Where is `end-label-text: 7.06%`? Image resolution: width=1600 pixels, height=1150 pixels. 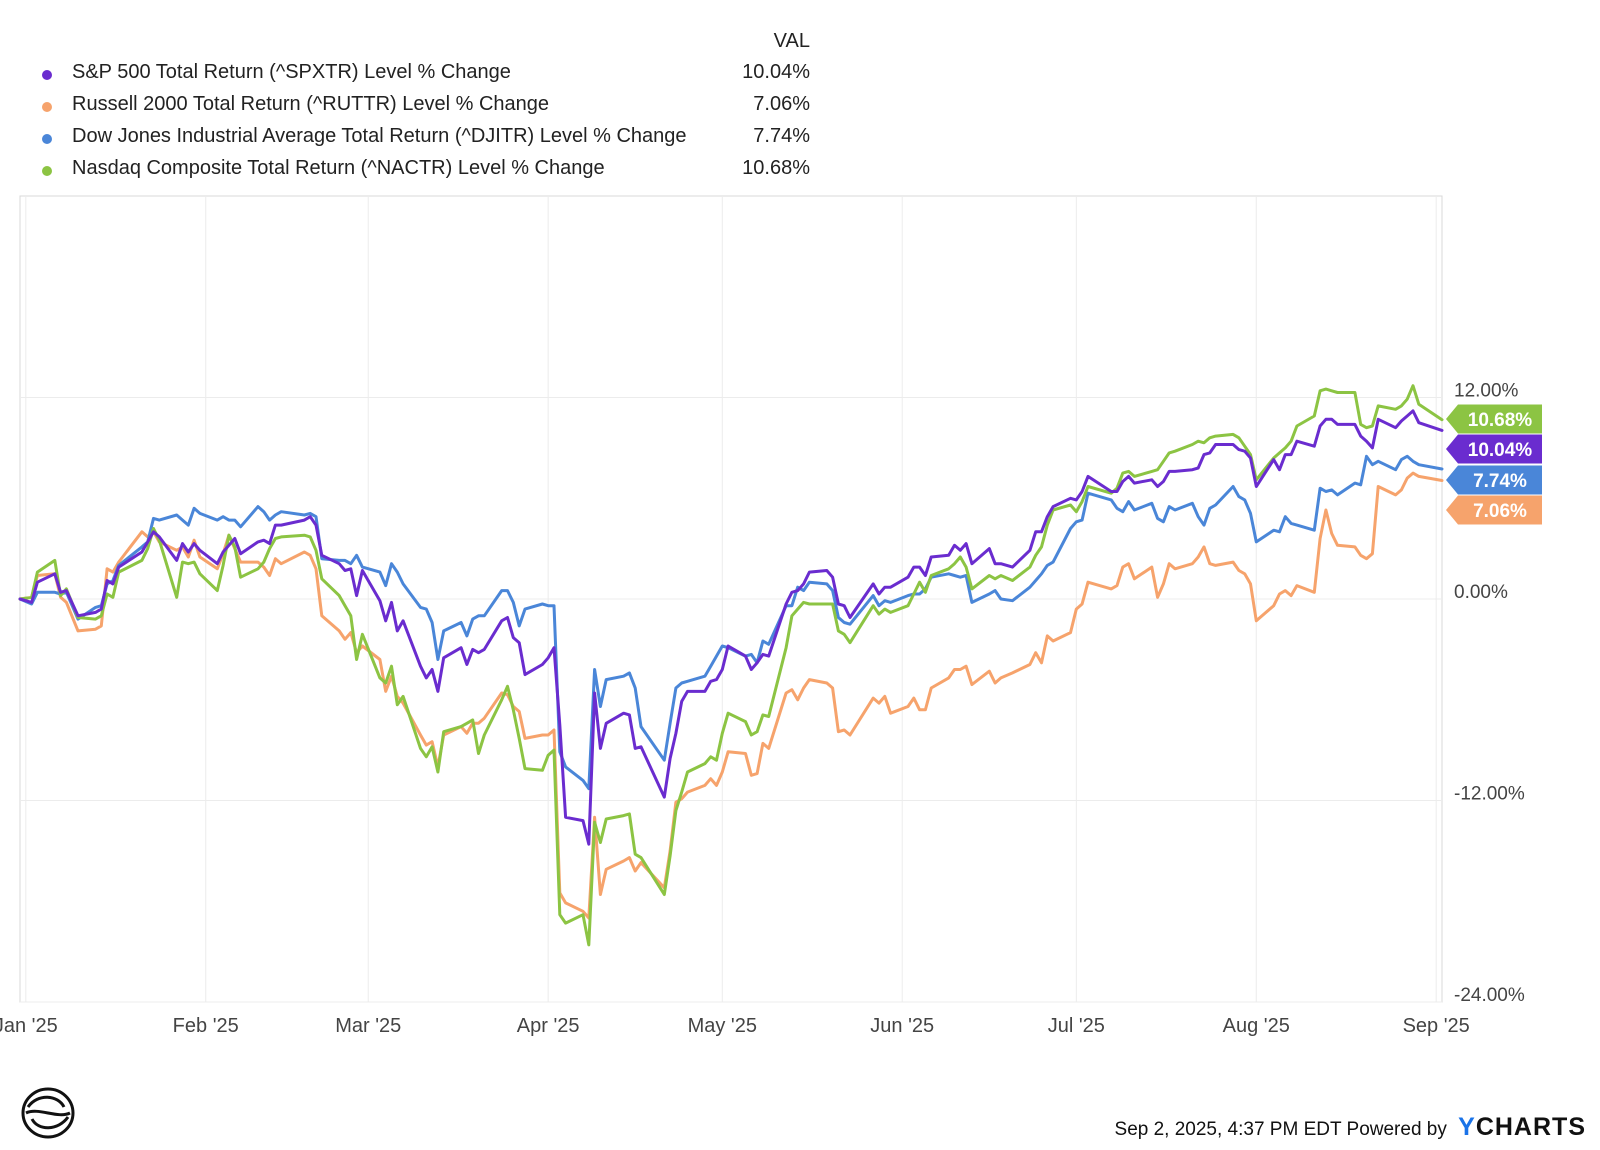
end-label-text: 7.06% is located at coordinates (1500, 511).